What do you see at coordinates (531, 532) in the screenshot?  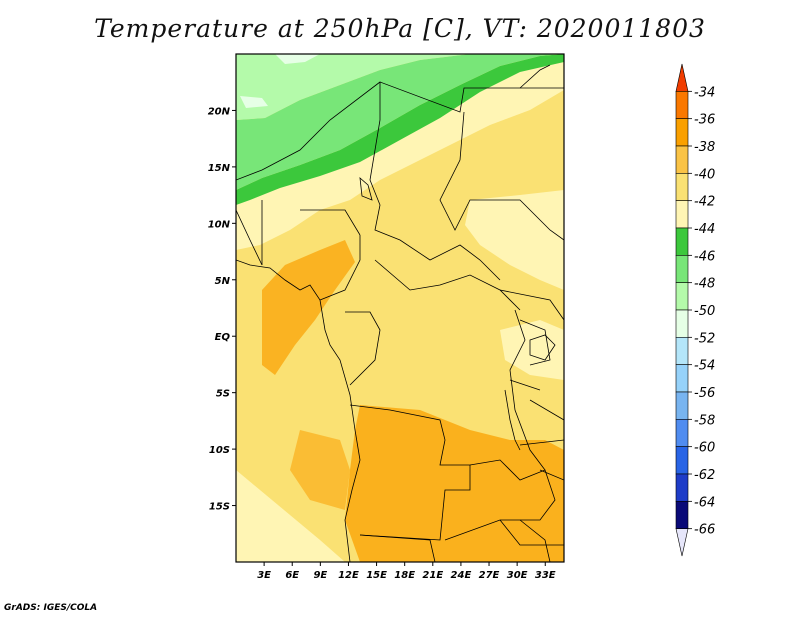 I see `border-zimbabwe` at bounding box center [531, 532].